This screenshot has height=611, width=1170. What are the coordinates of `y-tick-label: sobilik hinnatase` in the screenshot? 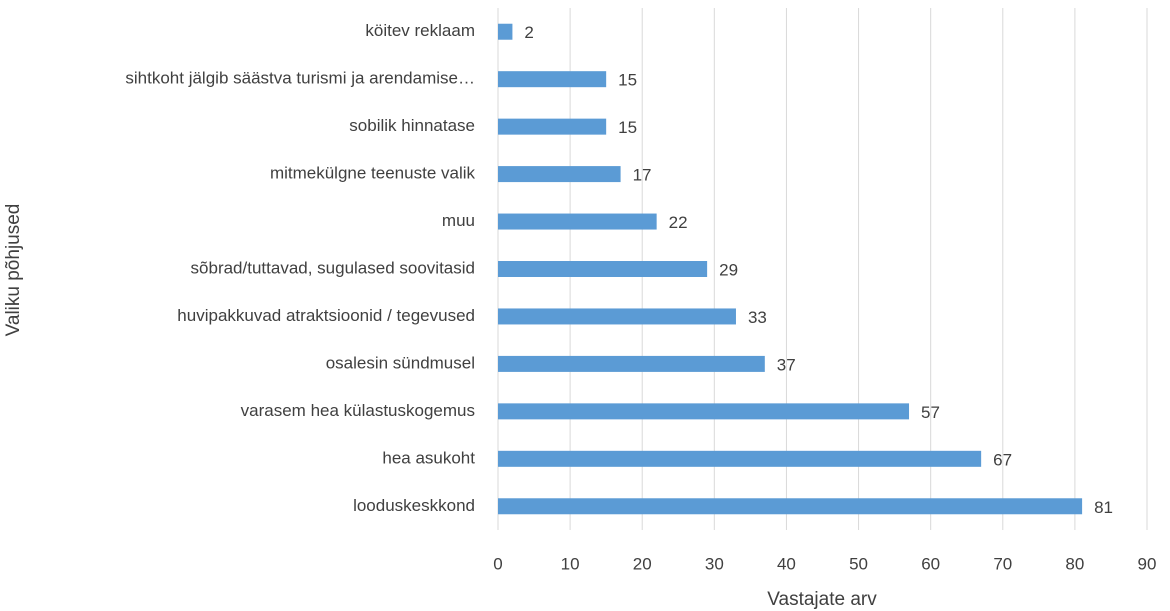 It's located at (412, 125).